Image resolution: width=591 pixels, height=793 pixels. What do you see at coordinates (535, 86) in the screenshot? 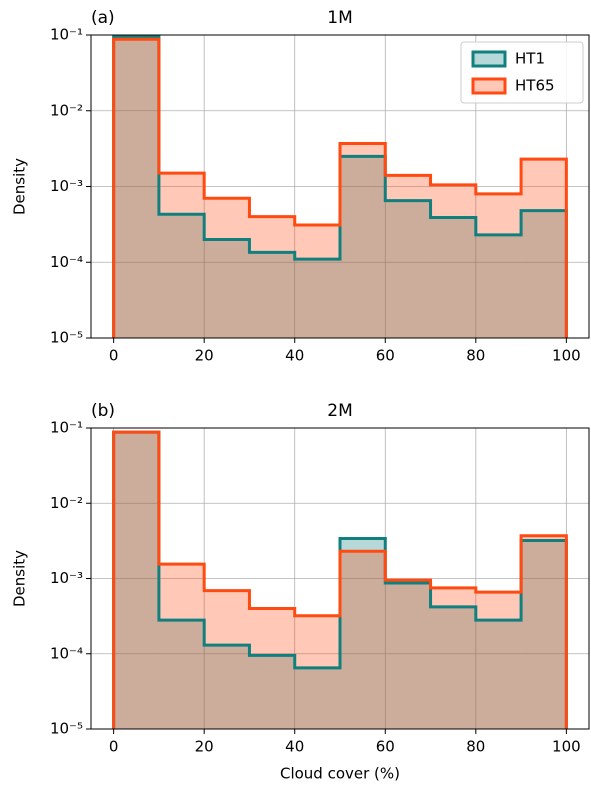
I see `legend-label: HT65` at bounding box center [535, 86].